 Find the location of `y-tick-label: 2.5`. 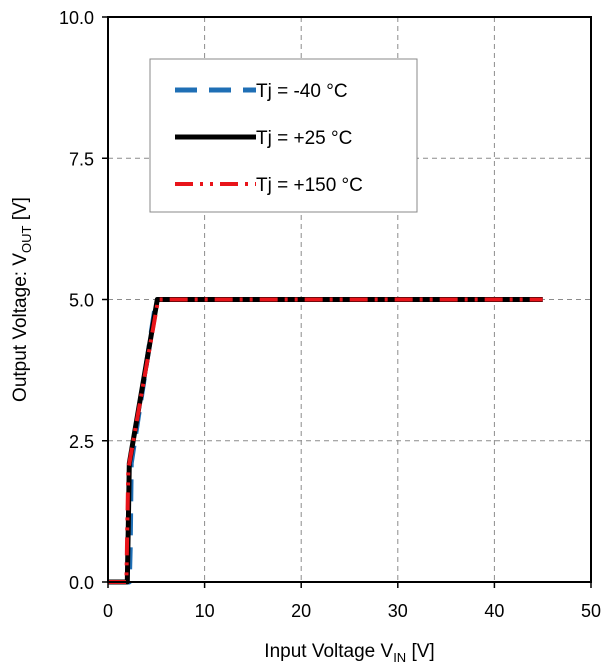

y-tick-label: 2.5 is located at coordinates (81, 442).